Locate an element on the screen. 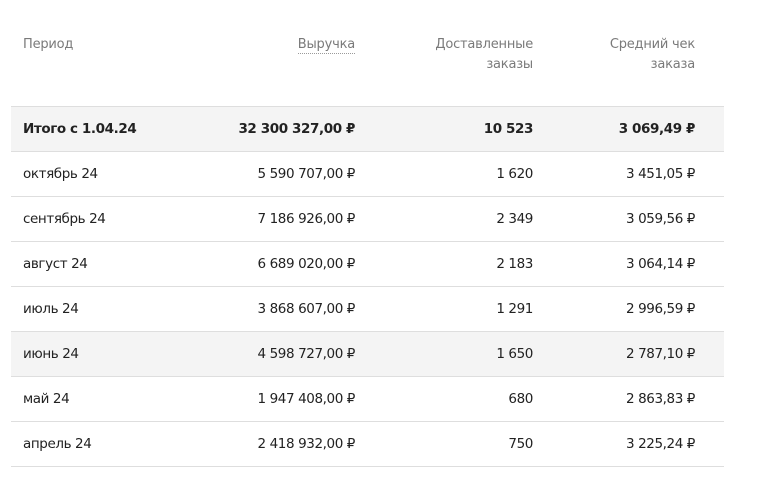 Image resolution: width=761 pixels, height=492 pixels. cell-revenue: 32 300 327,00 ₽ is located at coordinates (296, 129).